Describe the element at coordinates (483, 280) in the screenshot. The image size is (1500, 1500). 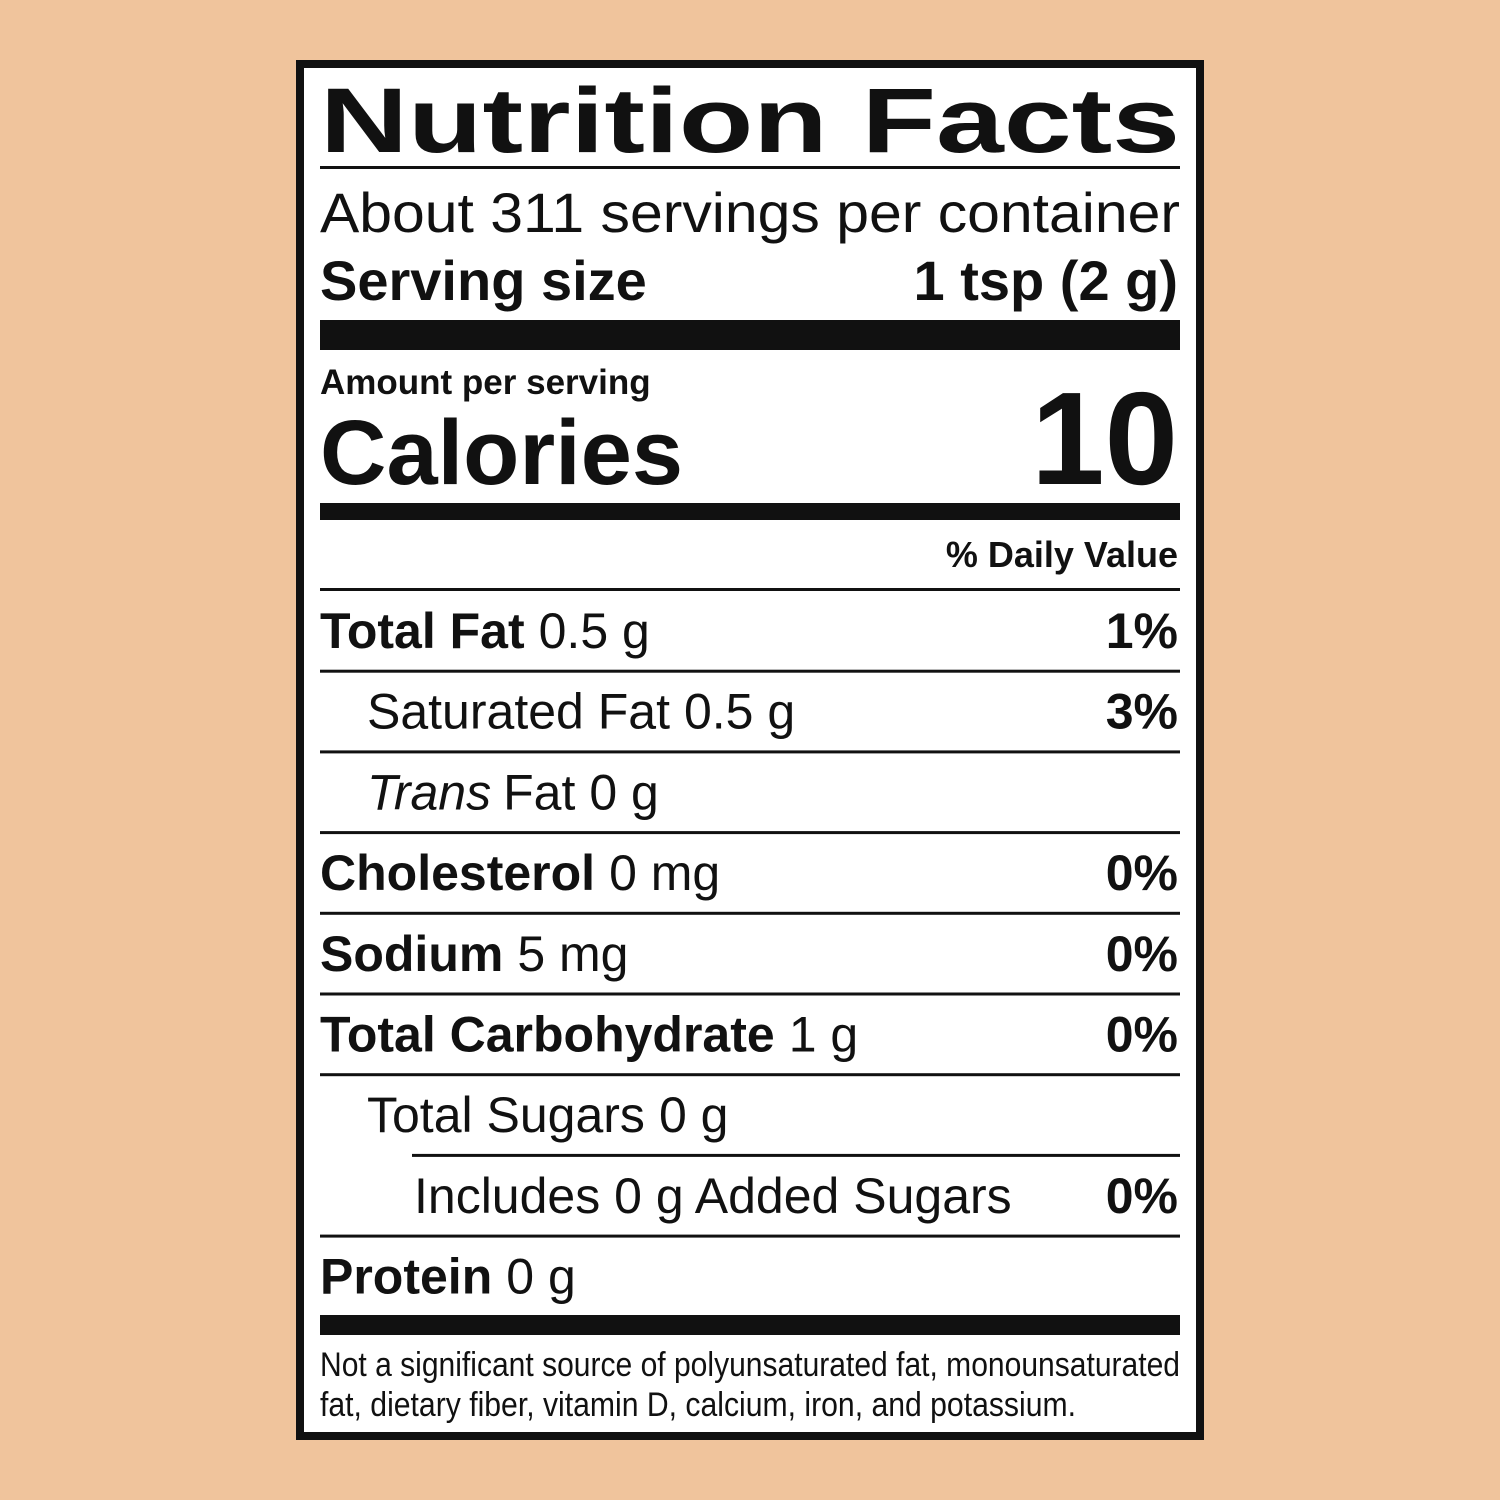
I see `serving-size-label: Serving size` at that location.